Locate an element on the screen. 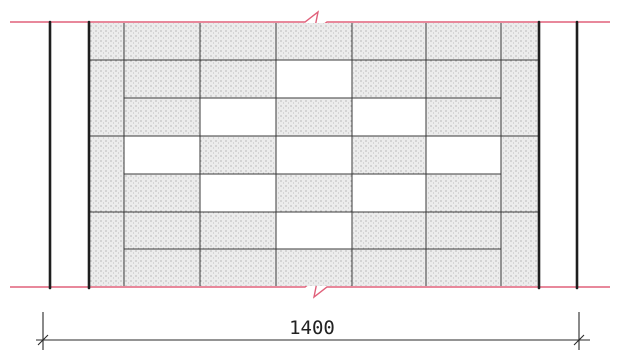  dimension-label: 1400 is located at coordinates (312, 328).